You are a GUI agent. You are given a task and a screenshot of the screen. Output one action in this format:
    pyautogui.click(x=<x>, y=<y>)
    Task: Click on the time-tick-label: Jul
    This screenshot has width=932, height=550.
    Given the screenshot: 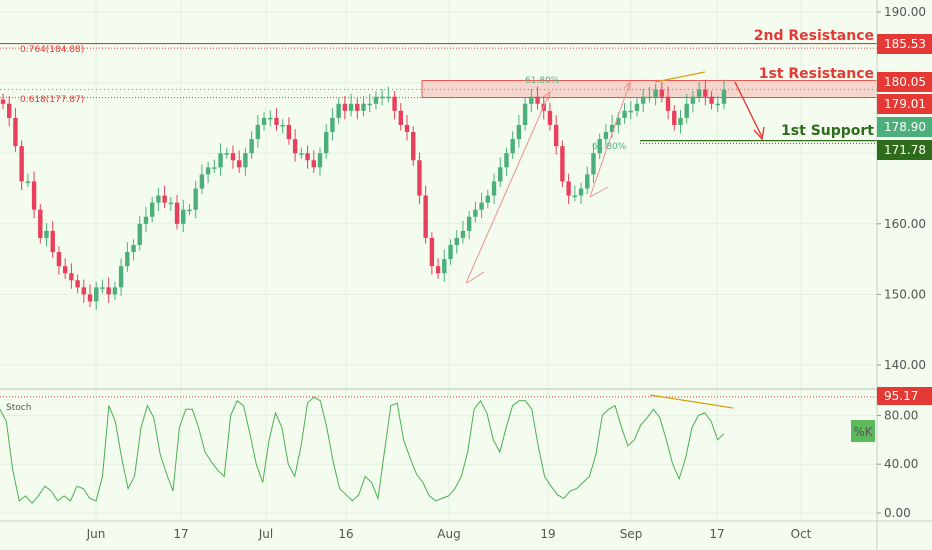 What is the action you would take?
    pyautogui.click(x=265, y=534)
    